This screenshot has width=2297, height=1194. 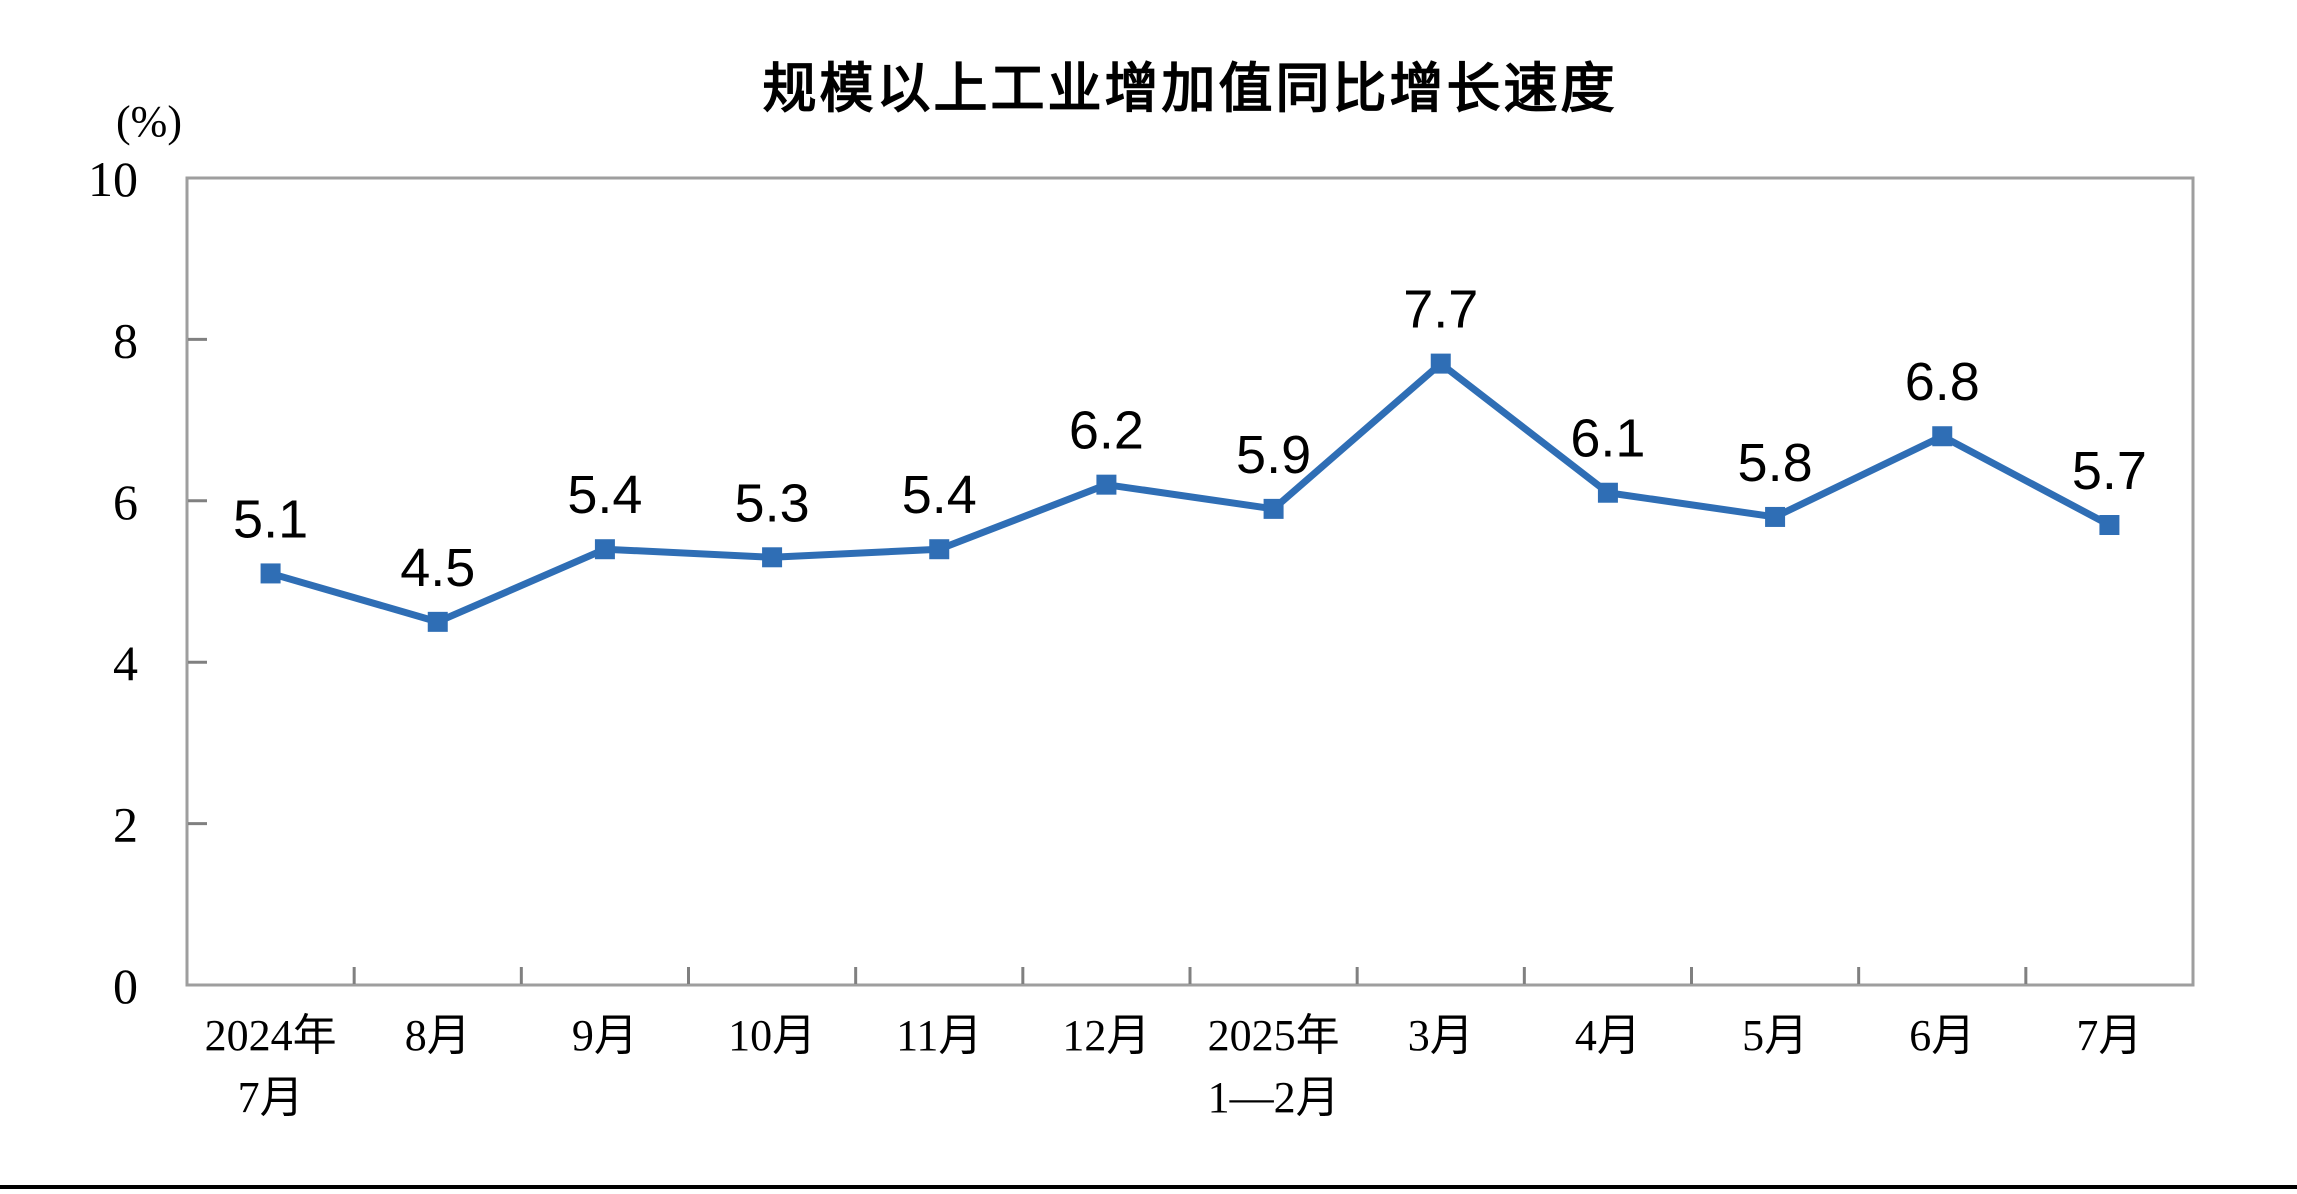 What do you see at coordinates (438, 1035) in the screenshot?
I see `x-axis-tick-label: 8月` at bounding box center [438, 1035].